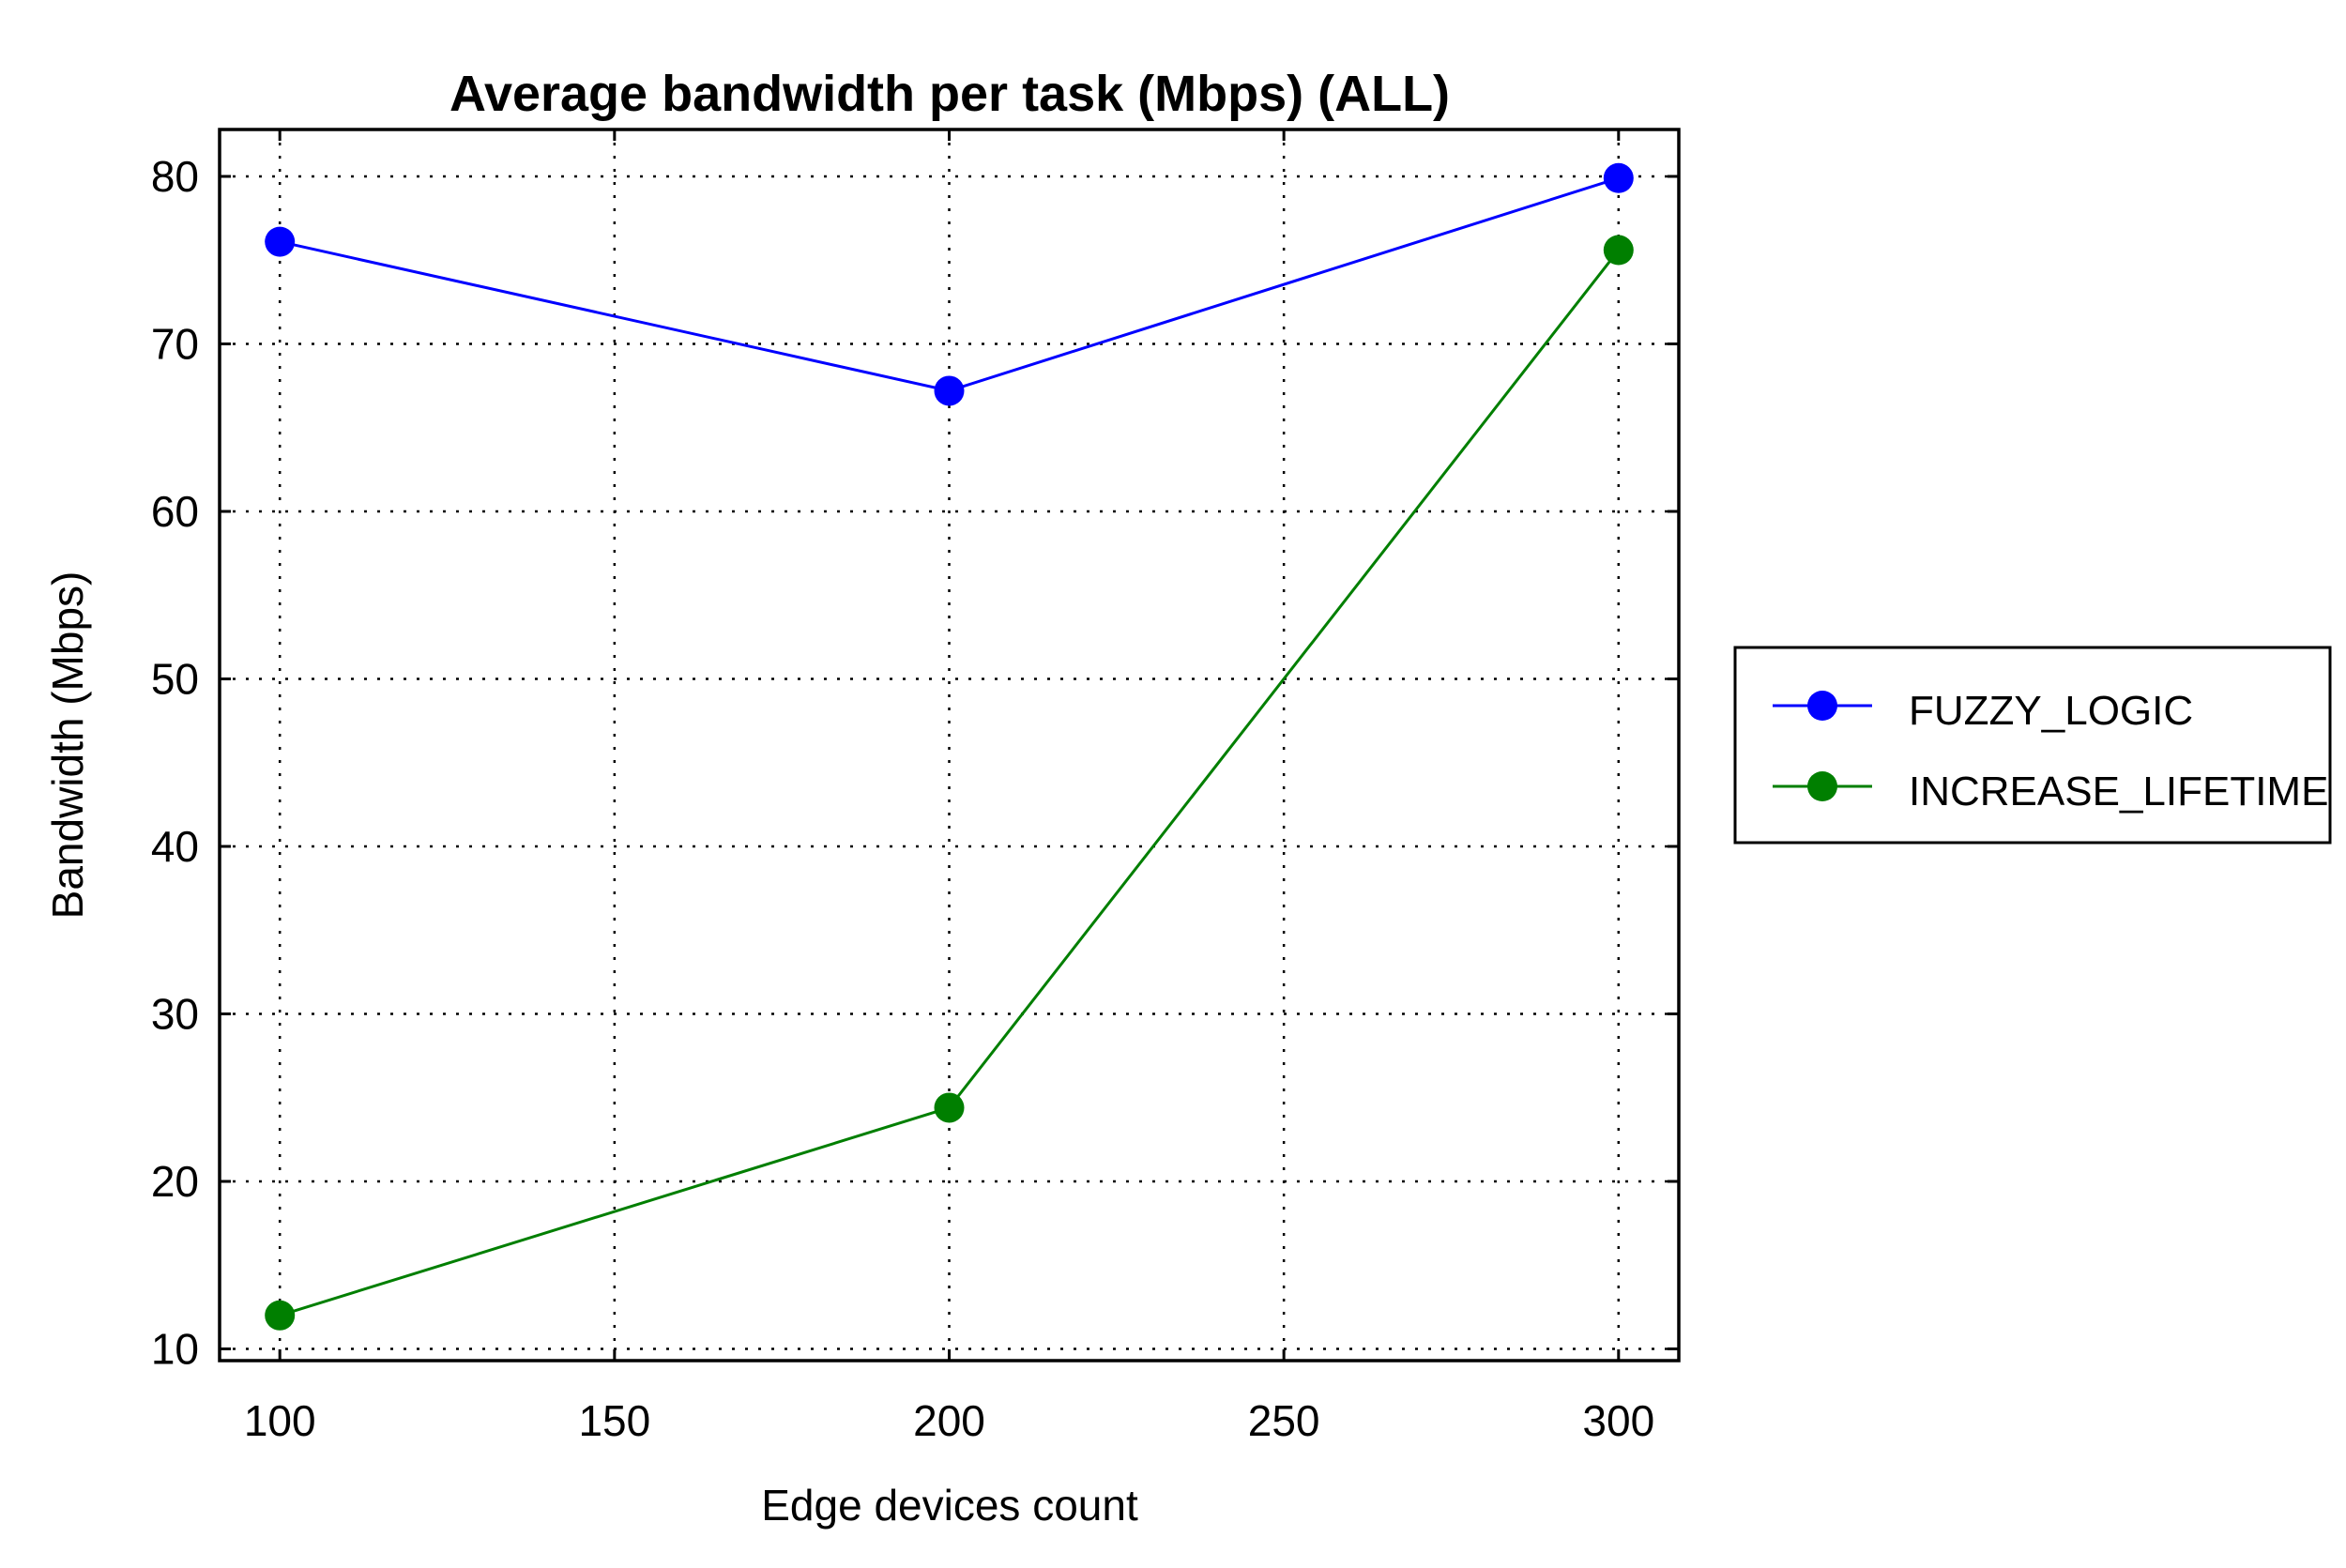 The width and height of the screenshot is (2346, 1568). What do you see at coordinates (175, 1349) in the screenshot?
I see `y-tick-label: 10` at bounding box center [175, 1349].